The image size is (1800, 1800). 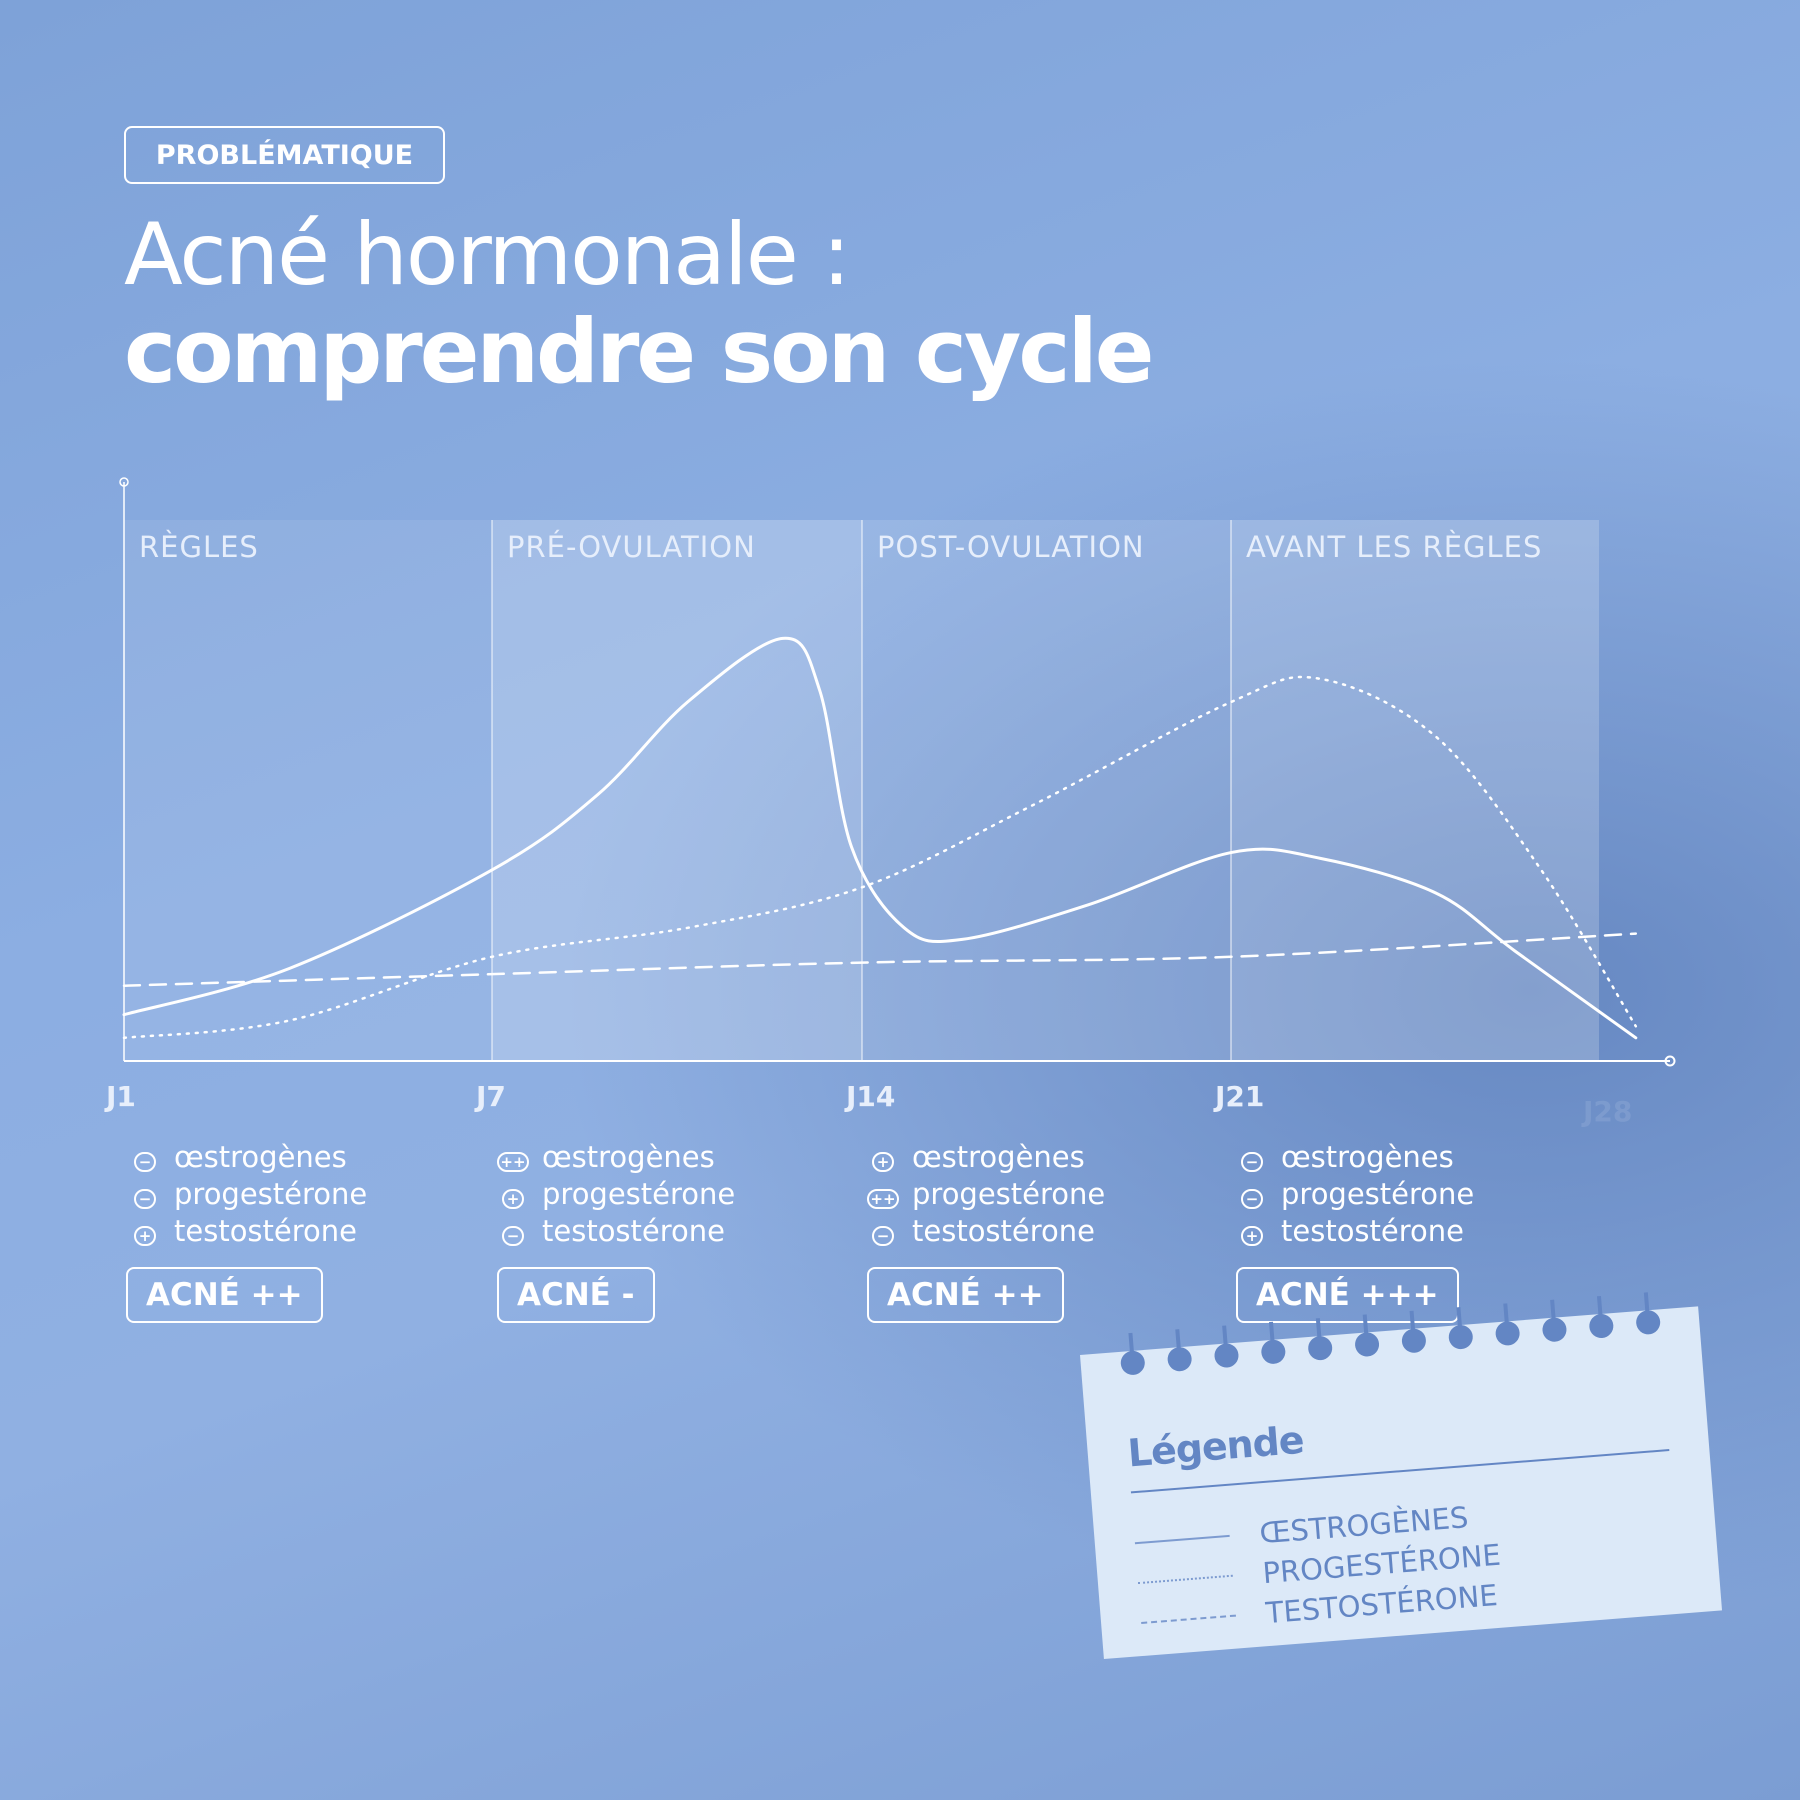 What do you see at coordinates (1011, 547) in the screenshot?
I see `phase-label: POST-OVULATION` at bounding box center [1011, 547].